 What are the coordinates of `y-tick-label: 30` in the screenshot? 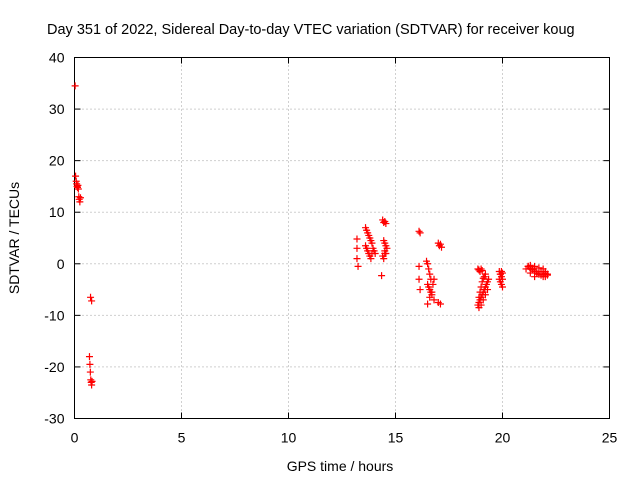 It's located at (57, 109).